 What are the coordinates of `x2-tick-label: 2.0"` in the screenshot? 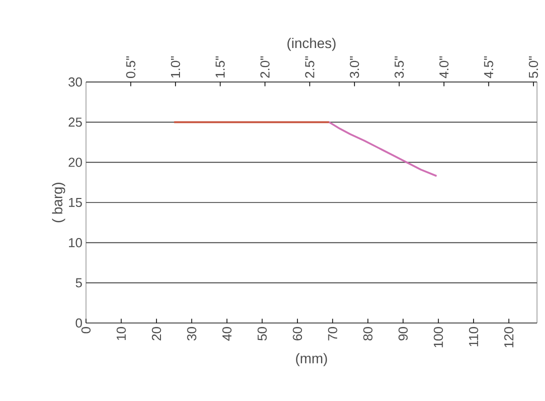 It's located at (265, 67).